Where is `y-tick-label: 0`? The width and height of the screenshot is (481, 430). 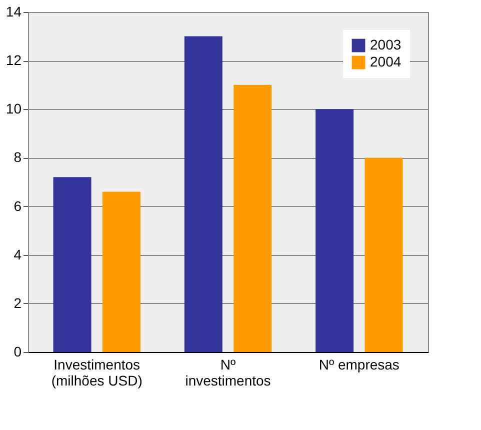
y-tick-label: 0 is located at coordinates (18, 352).